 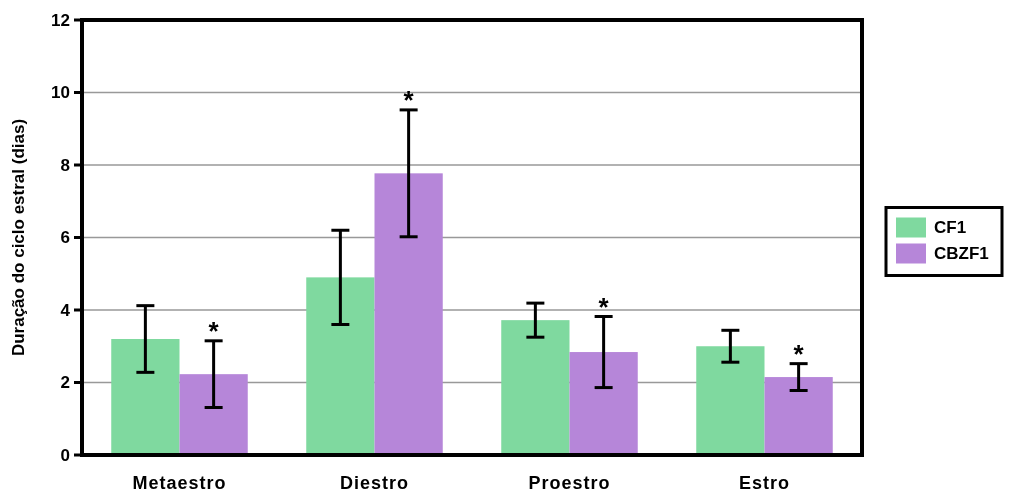 I want to click on y-tick-label: 6, so click(x=65, y=238).